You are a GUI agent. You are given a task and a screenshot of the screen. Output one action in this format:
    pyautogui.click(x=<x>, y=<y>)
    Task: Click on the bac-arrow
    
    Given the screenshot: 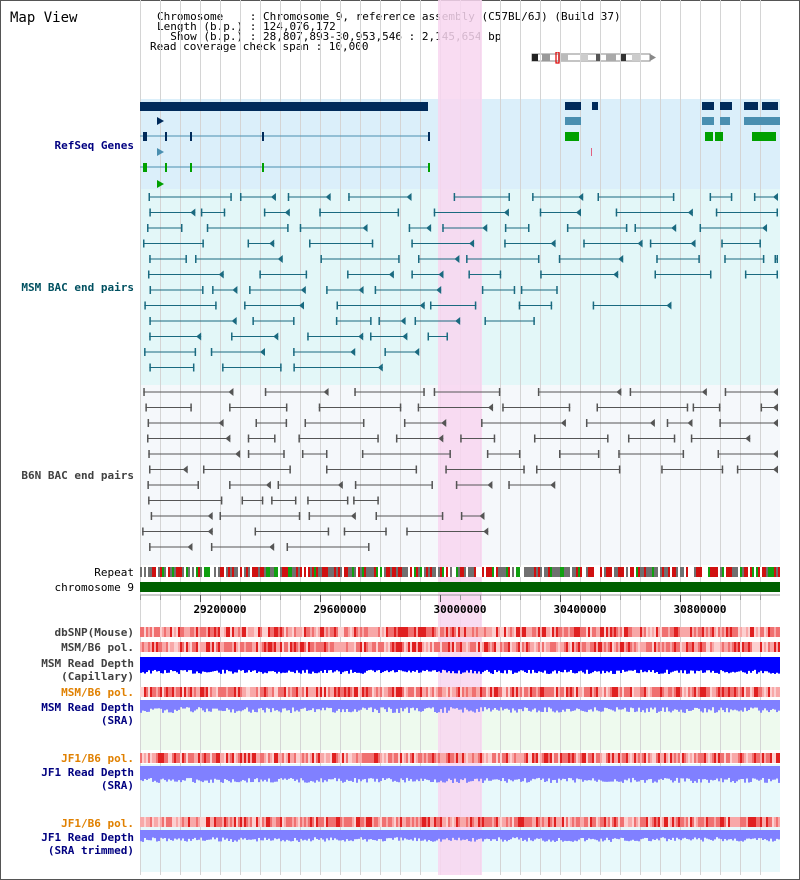 What is the action you would take?
    pyautogui.click(x=640, y=243)
    